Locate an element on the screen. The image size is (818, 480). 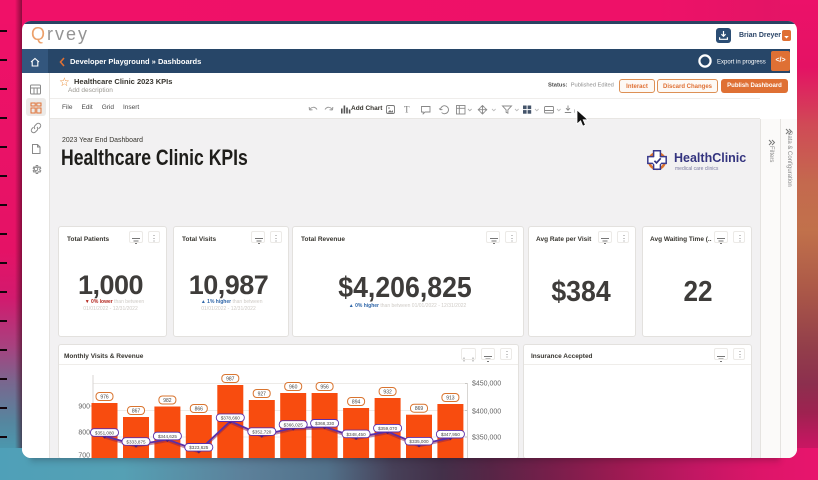
svg-text: $350,000 is located at coordinates (486, 438).